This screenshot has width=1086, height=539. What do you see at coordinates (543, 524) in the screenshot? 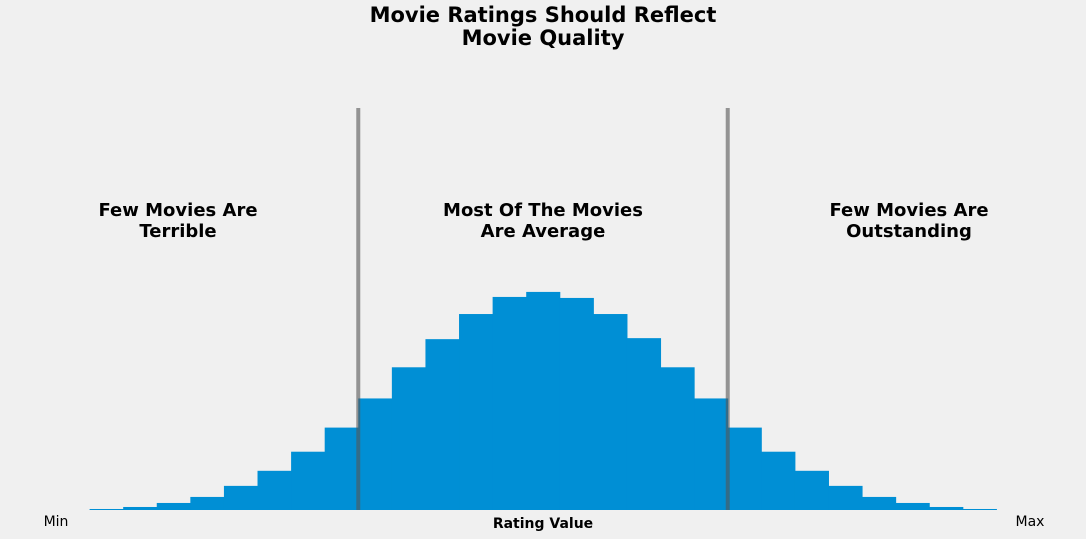
I see `x-axis-label: Rating Value` at bounding box center [543, 524].